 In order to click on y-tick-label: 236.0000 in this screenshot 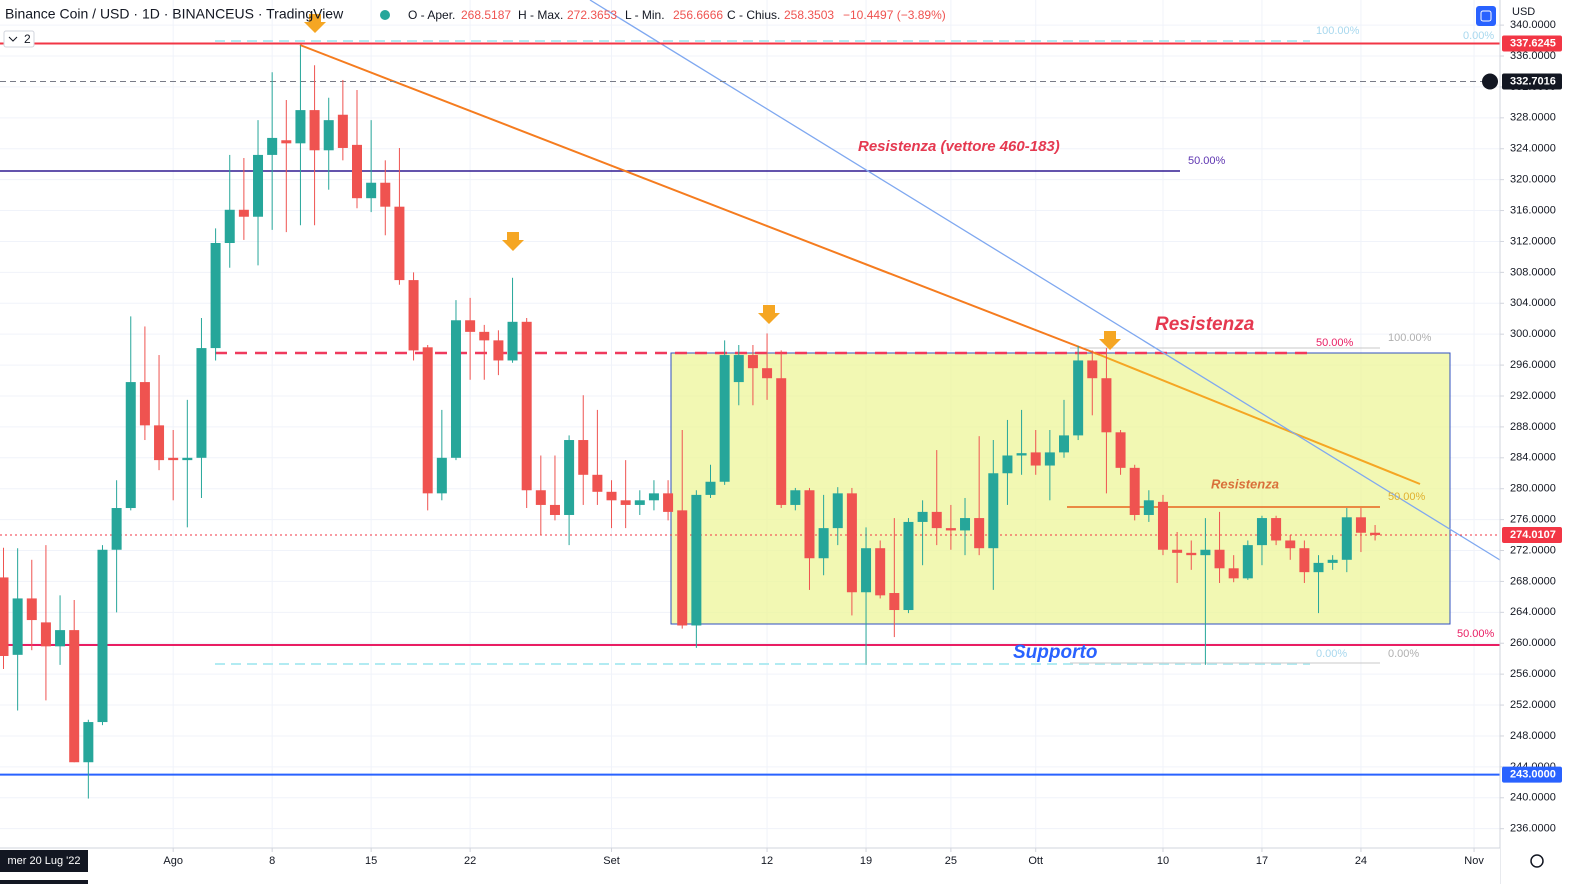, I will do `click(1533, 829)`.